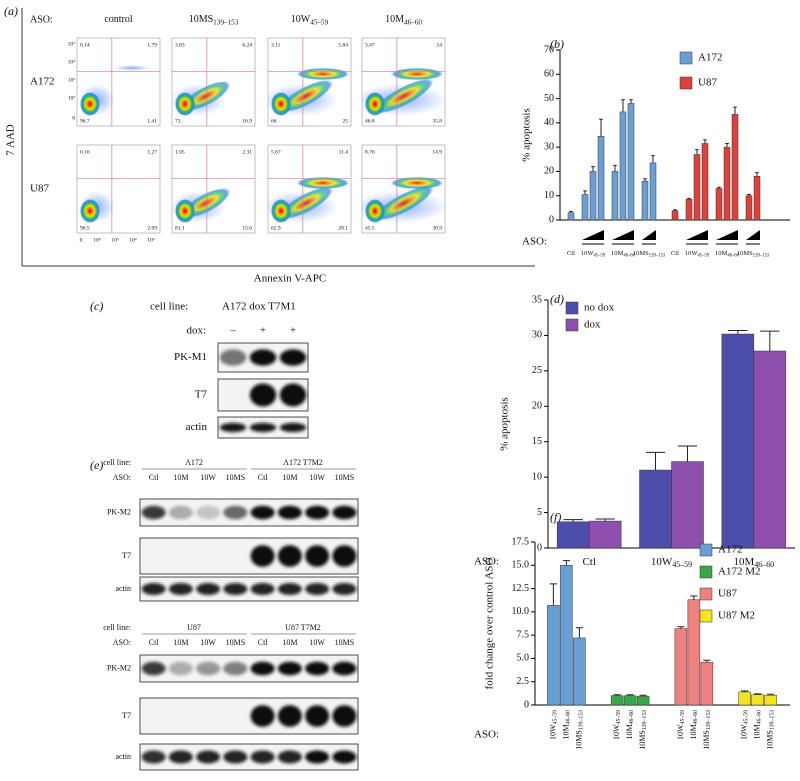 This screenshot has height=781, width=800. I want to click on group-label-sub: 139–153, so click(657, 256).